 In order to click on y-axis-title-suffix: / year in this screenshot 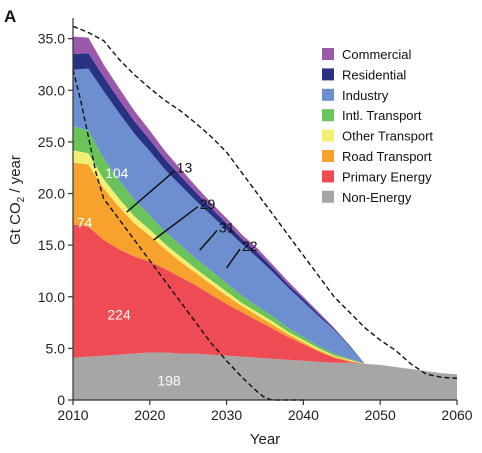, I will do `click(15, 176)`.